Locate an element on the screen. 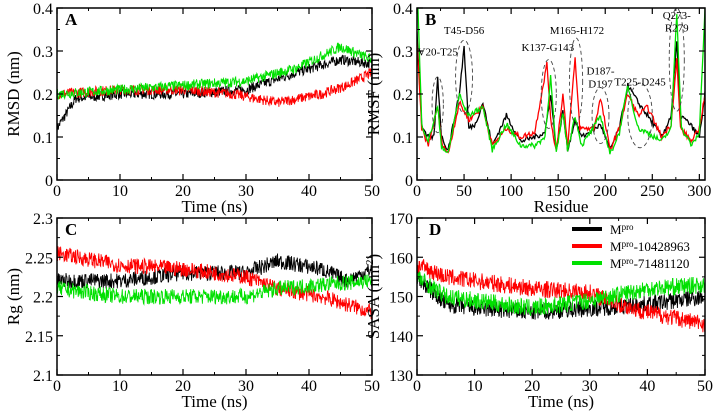  y-axis-label: RMSD (nm) is located at coordinates (13, 93).